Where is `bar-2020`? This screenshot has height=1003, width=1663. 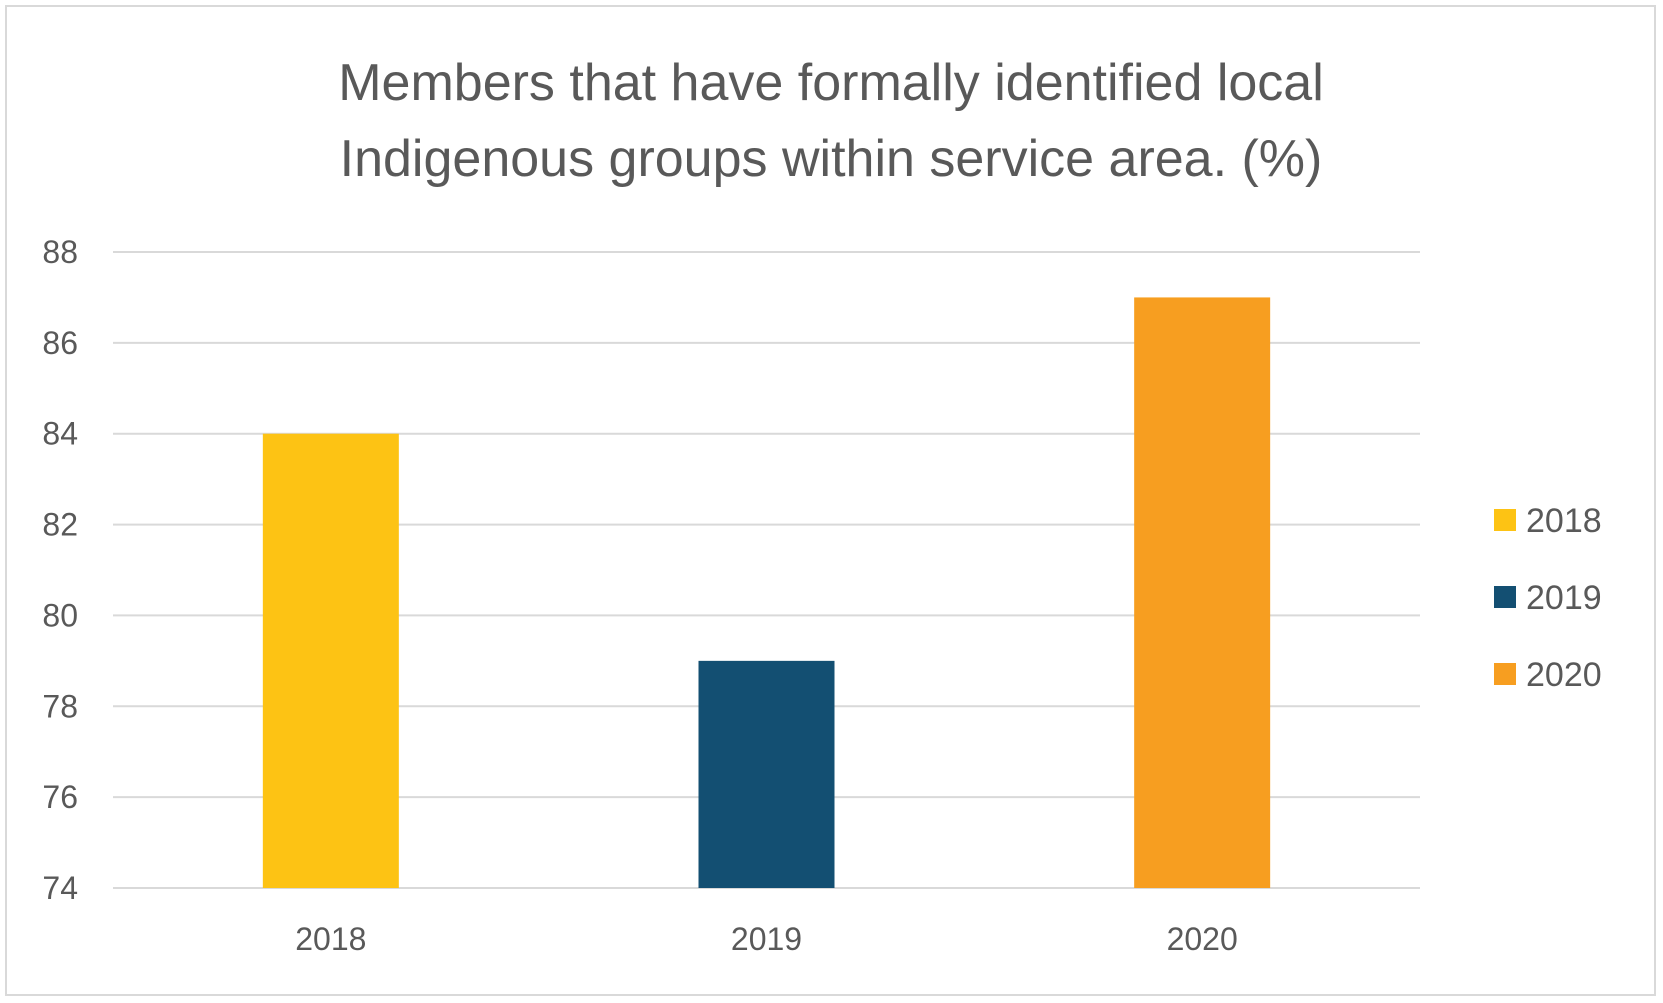
bar-2020 is located at coordinates (1202, 592).